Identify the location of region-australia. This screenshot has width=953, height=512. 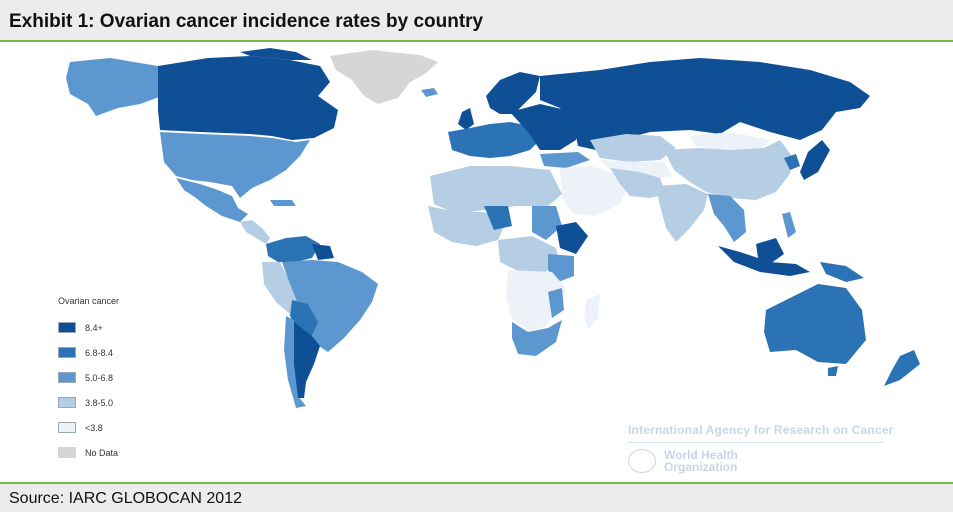
(815, 324).